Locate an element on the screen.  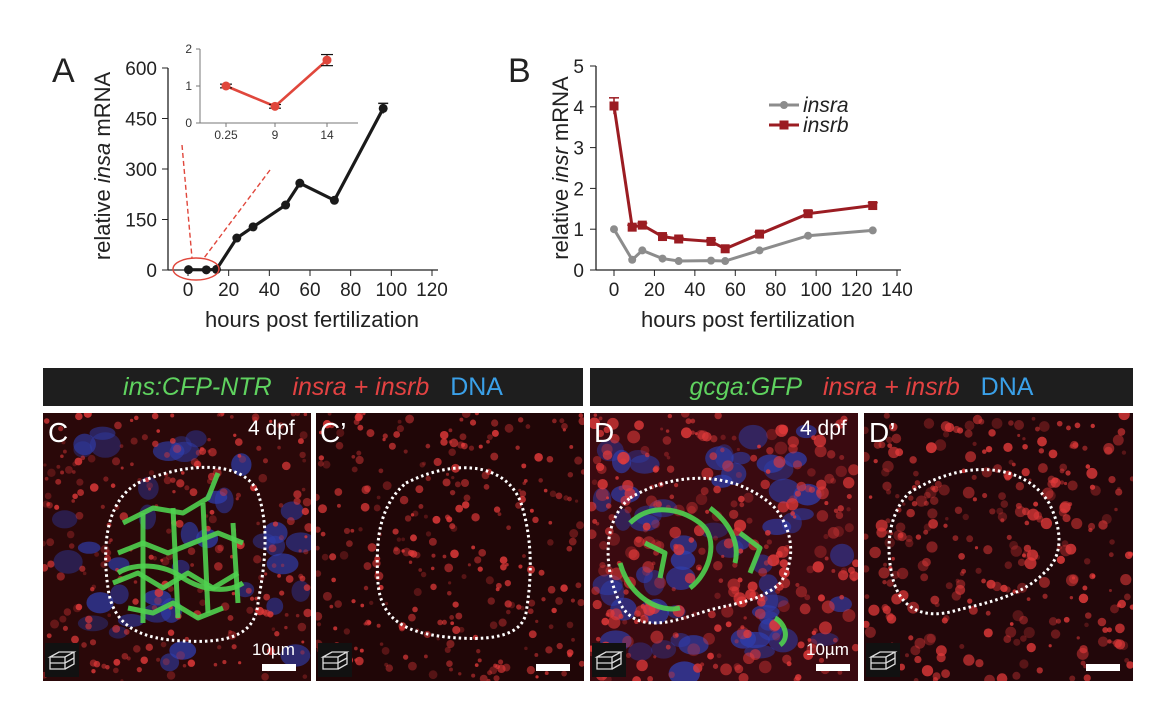
header-right-red: insra + insrb is located at coordinates (891, 386).